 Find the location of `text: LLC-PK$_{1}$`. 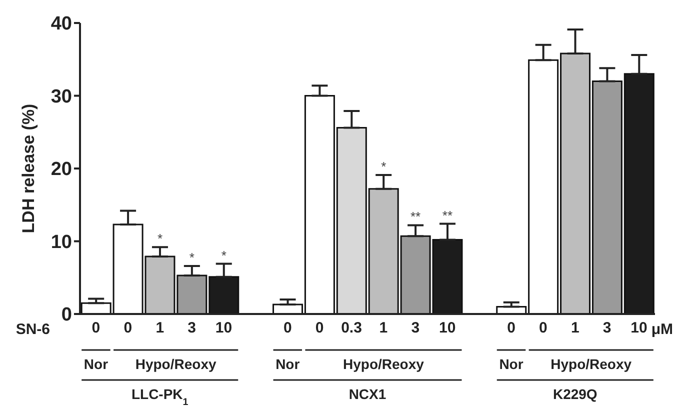

text: LLC-PK$_{1}$ is located at coordinates (160, 397).